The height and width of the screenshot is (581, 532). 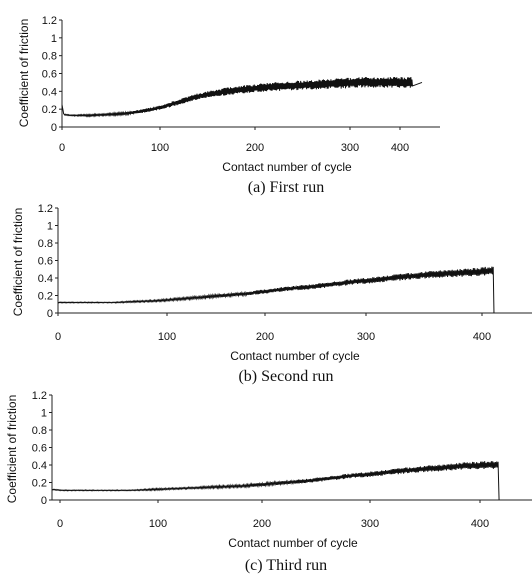 I want to click on panel-caption: (c) Third run, so click(x=286, y=565).